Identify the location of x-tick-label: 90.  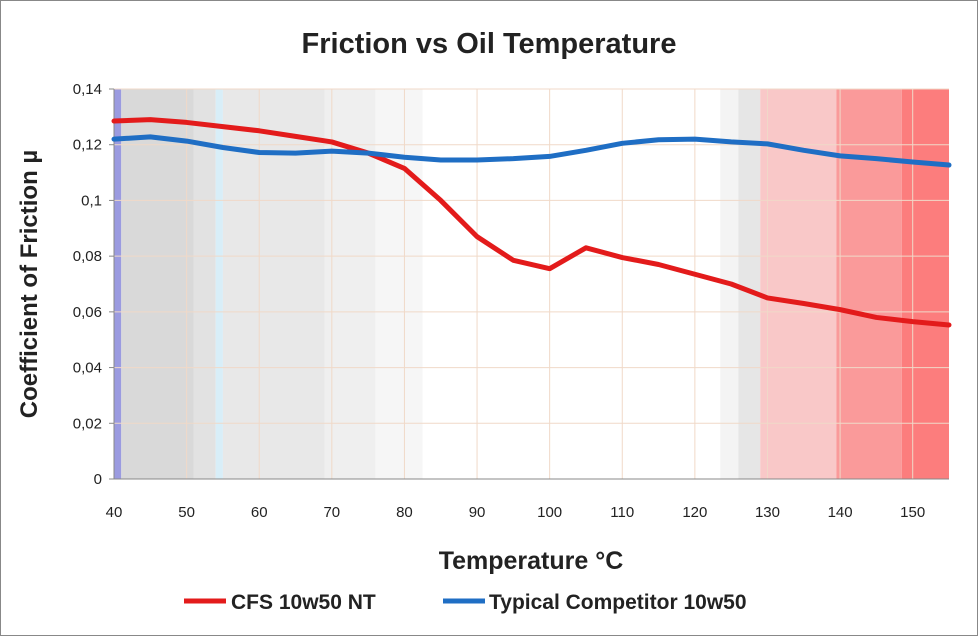
(477, 512).